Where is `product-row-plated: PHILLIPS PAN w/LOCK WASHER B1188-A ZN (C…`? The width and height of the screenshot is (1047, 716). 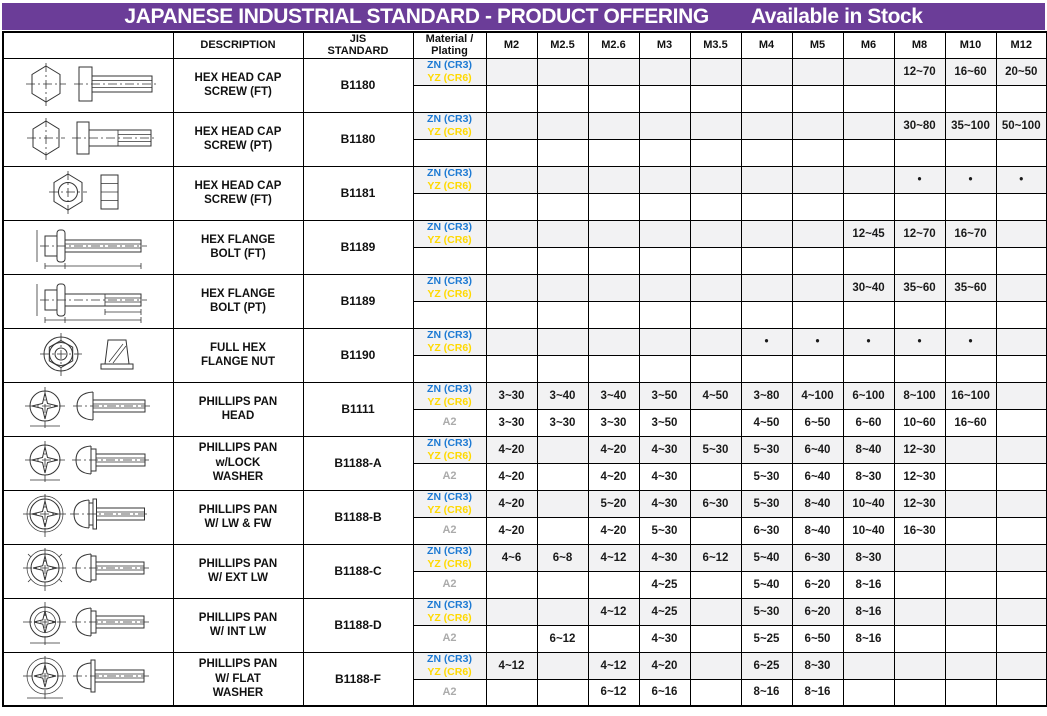
product-row-plated: PHILLIPS PAN w/LOCK WASHER B1188-A ZN (C… is located at coordinates (524, 463).